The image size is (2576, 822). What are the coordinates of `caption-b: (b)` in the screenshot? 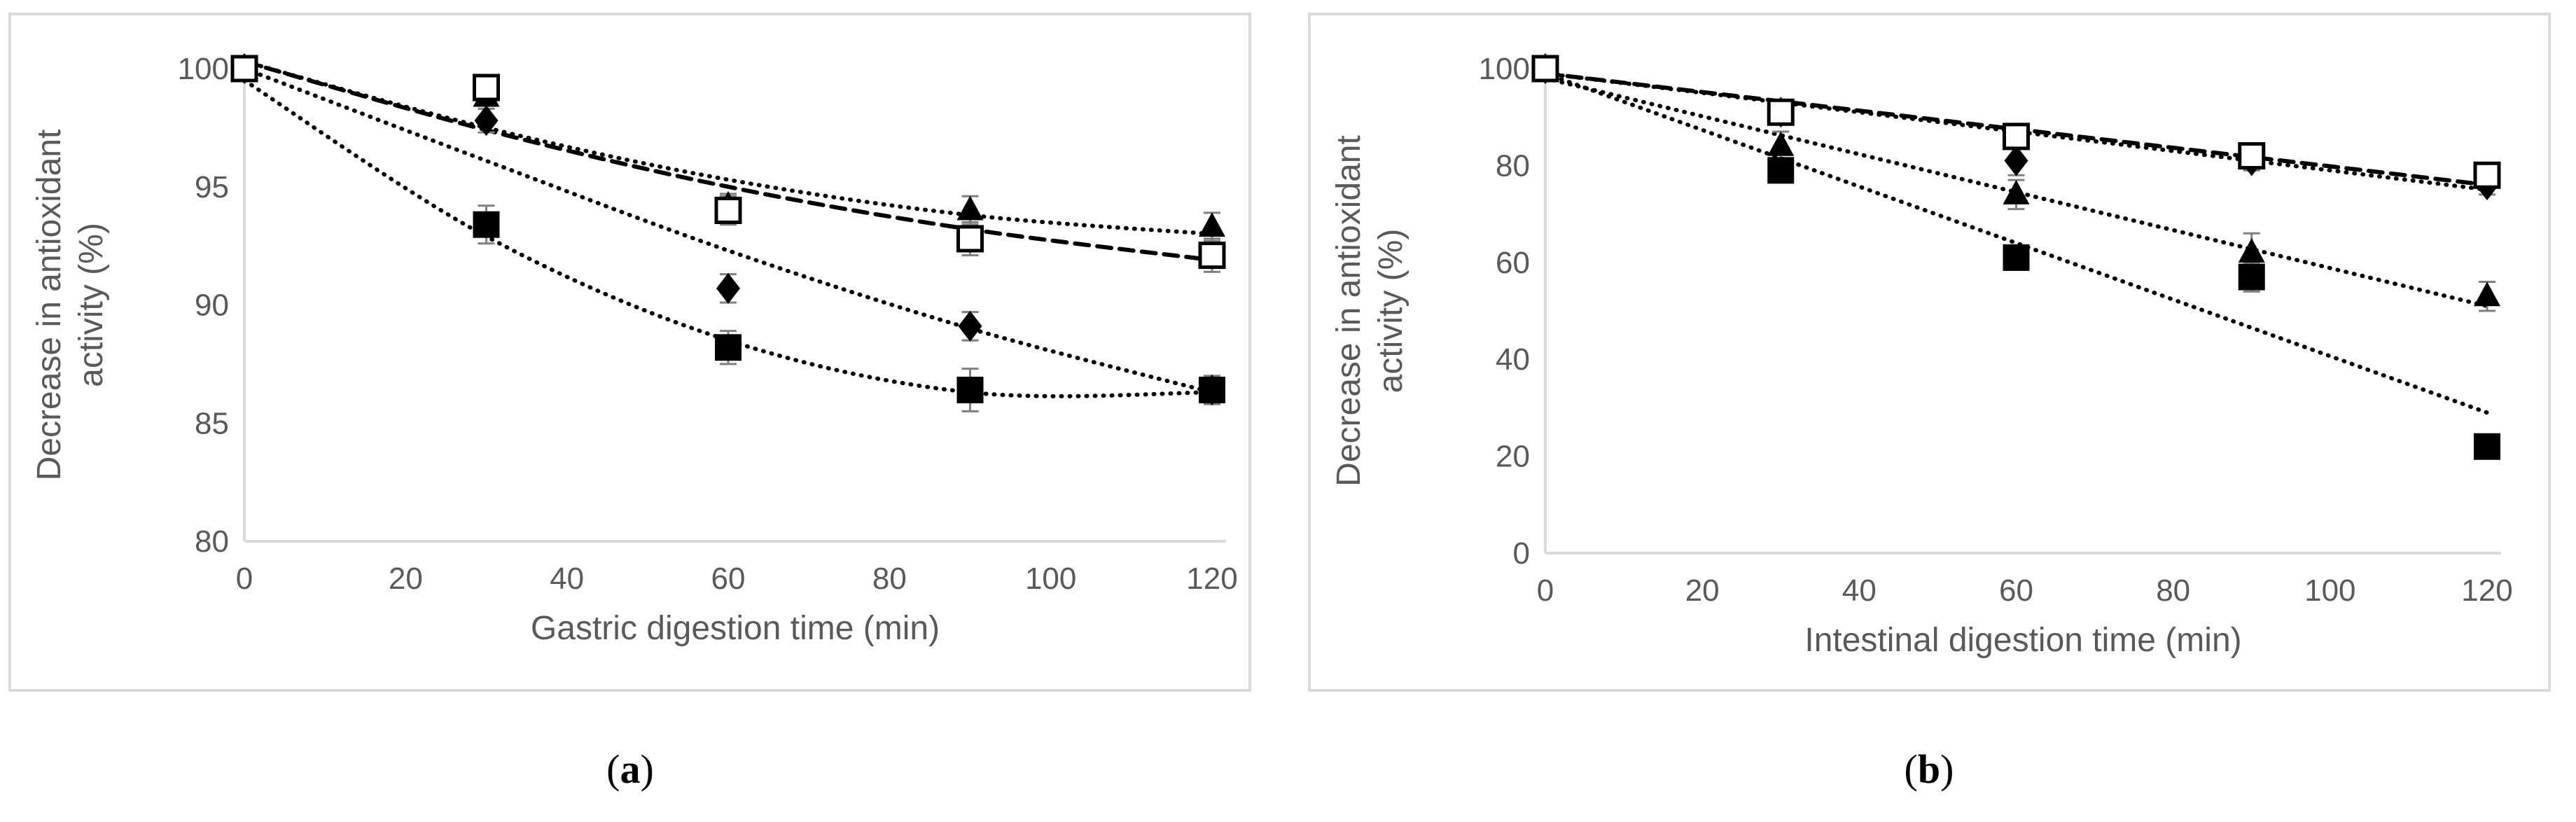 It's located at (1929, 769).